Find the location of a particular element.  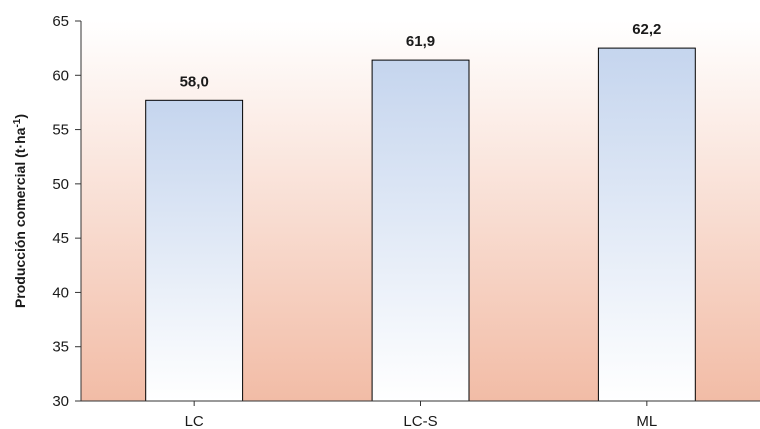

bar-lc is located at coordinates (194, 250).